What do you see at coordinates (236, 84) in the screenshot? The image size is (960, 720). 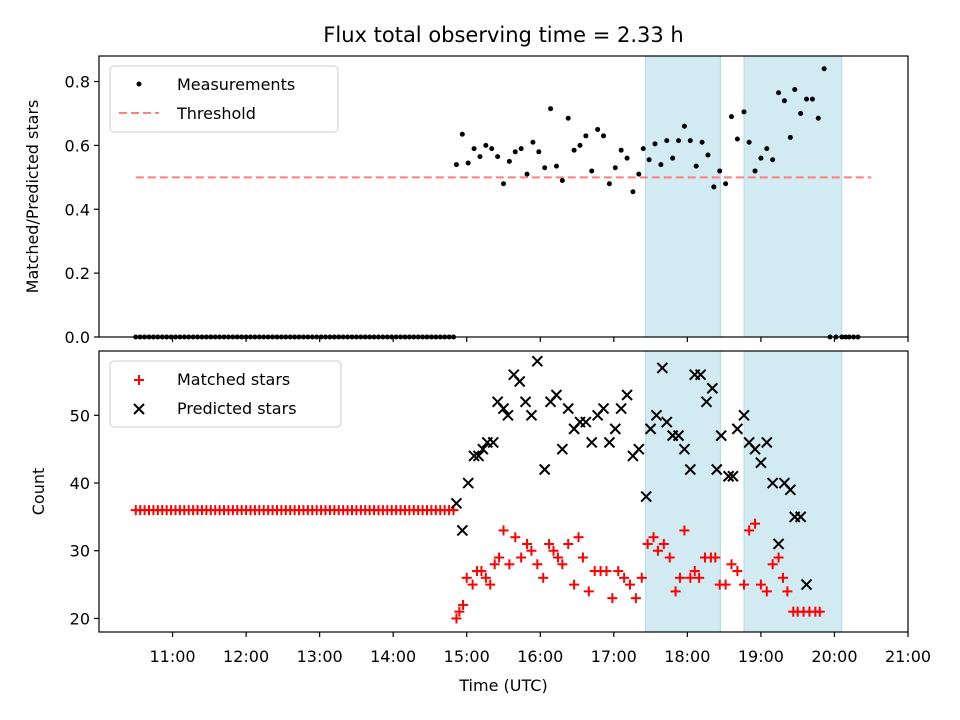 I see `legend-measurements-label: Measurements` at bounding box center [236, 84].